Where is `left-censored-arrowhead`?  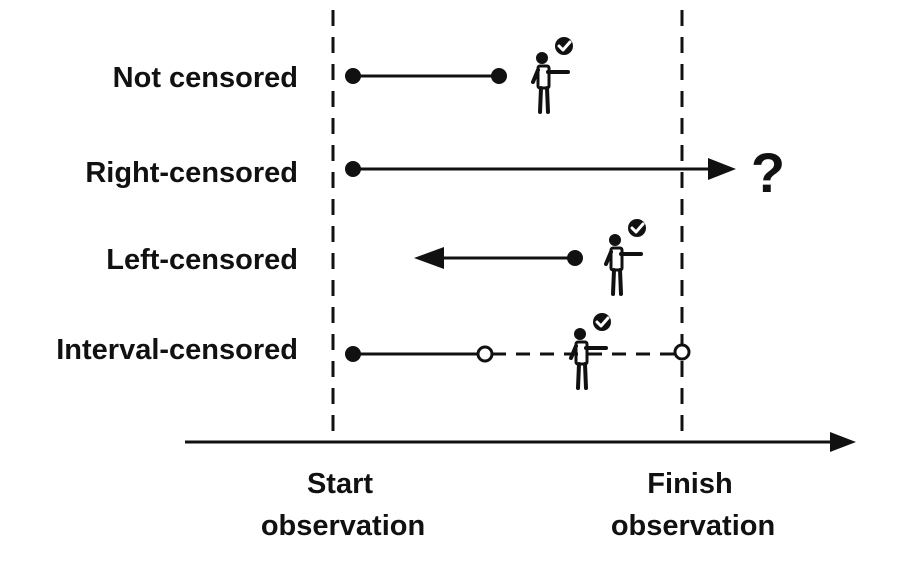 left-censored-arrowhead is located at coordinates (429, 258).